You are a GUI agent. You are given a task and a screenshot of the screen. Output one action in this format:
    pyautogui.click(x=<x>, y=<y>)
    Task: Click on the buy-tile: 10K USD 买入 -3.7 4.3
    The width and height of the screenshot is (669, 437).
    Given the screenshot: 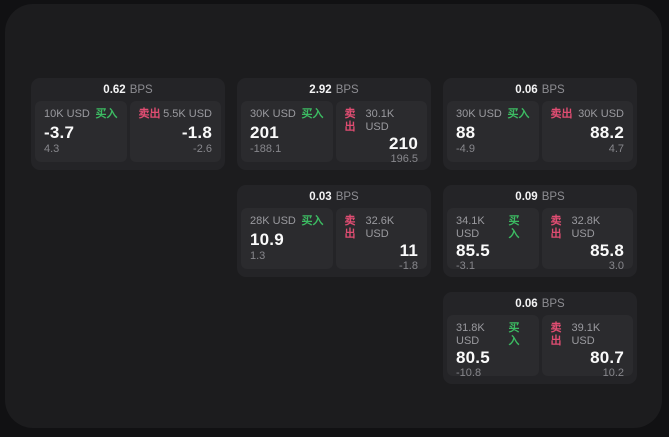 What is the action you would take?
    pyautogui.click(x=81, y=131)
    